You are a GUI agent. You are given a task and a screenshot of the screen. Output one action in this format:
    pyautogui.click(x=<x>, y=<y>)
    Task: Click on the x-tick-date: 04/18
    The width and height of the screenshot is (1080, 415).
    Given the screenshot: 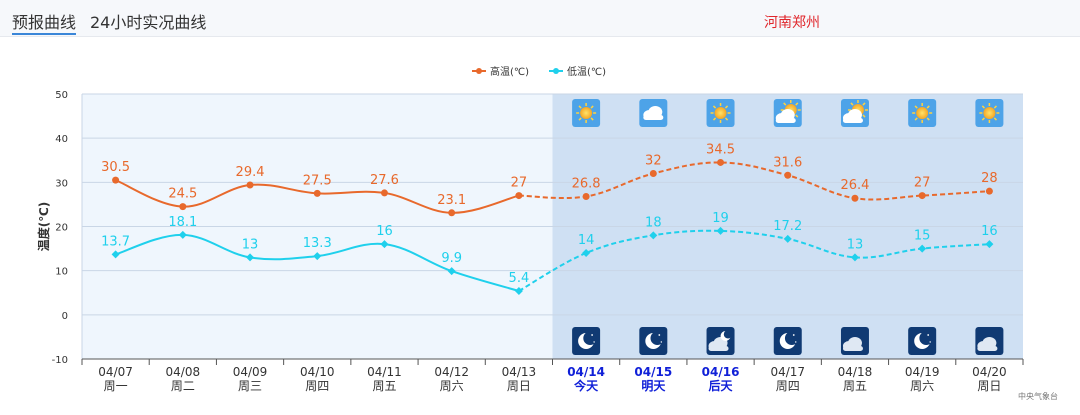 What is the action you would take?
    pyautogui.click(x=855, y=372)
    